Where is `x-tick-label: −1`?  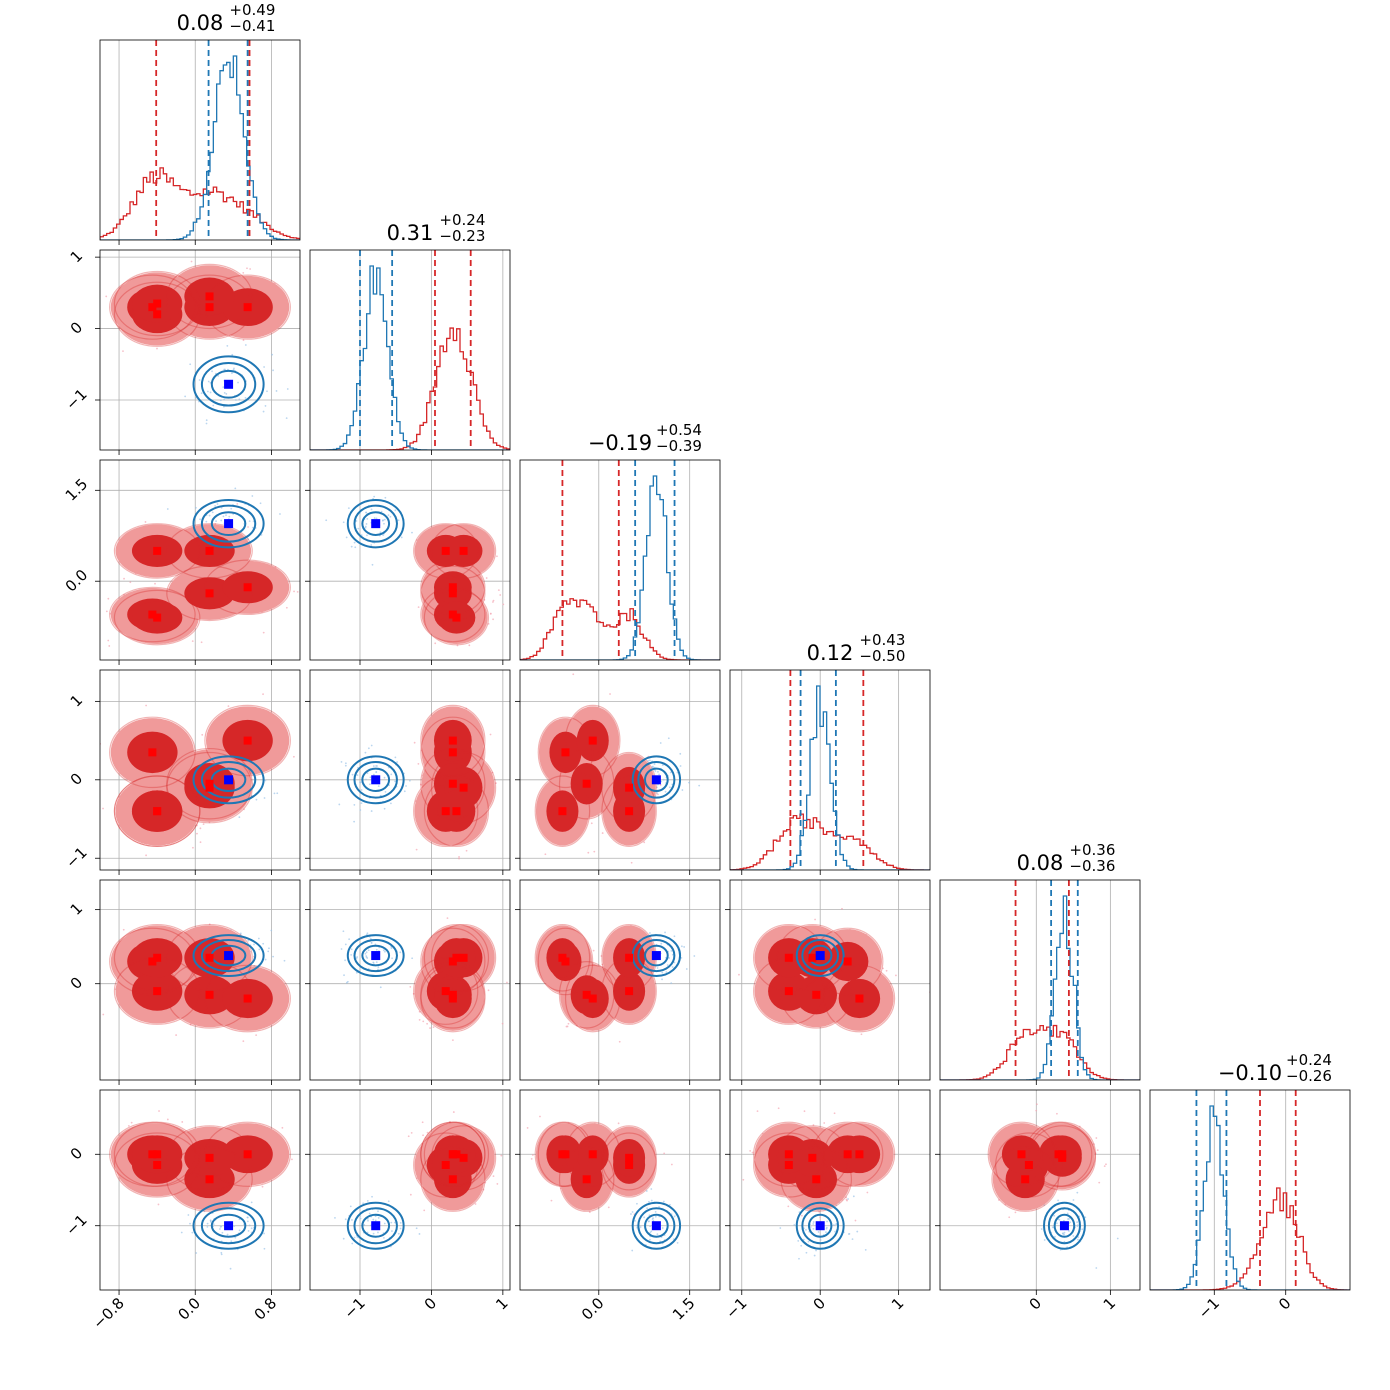 x-tick-label: −1 is located at coordinates (736, 1308).